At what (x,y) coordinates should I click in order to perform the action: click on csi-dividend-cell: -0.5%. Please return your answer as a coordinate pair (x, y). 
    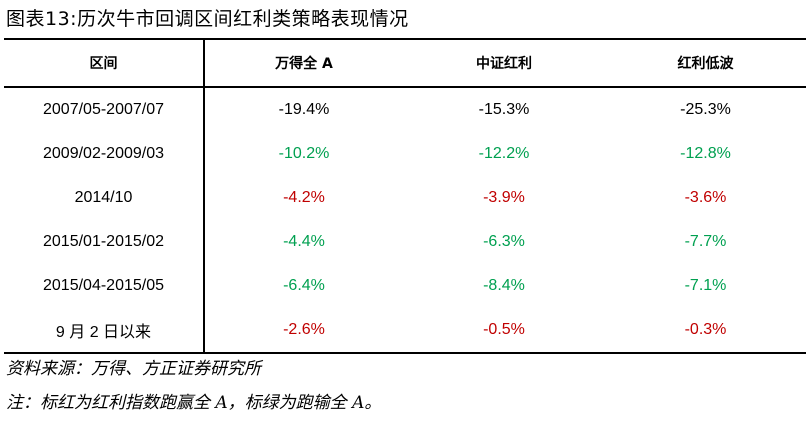
    Looking at the image, I should click on (504, 331).